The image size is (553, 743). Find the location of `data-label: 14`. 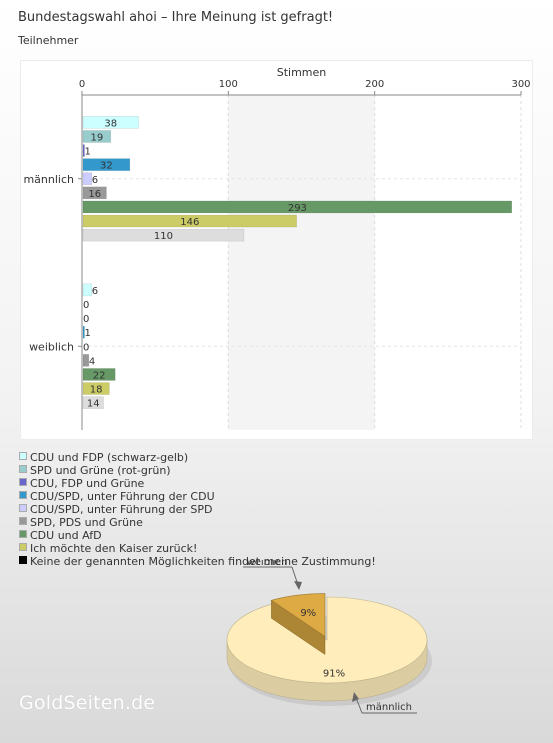

data-label: 14 is located at coordinates (93, 404).